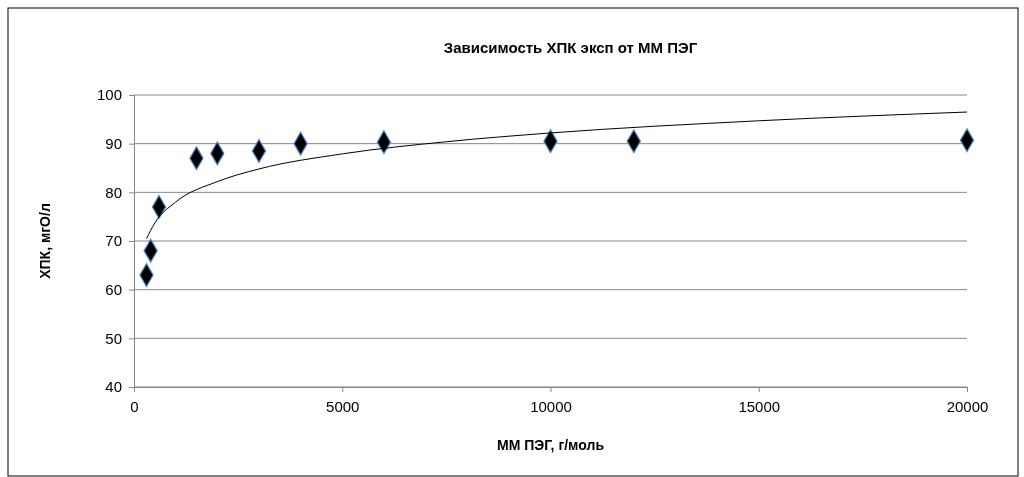 The width and height of the screenshot is (1024, 477). I want to click on x-tick-label: 20000, so click(967, 406).